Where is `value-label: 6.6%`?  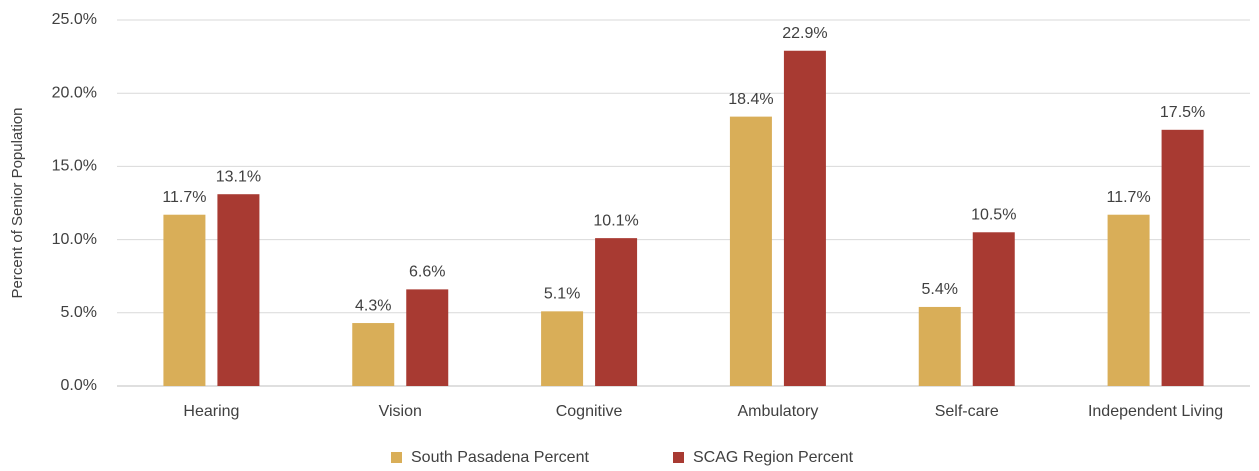
value-label: 6.6% is located at coordinates (427, 272).